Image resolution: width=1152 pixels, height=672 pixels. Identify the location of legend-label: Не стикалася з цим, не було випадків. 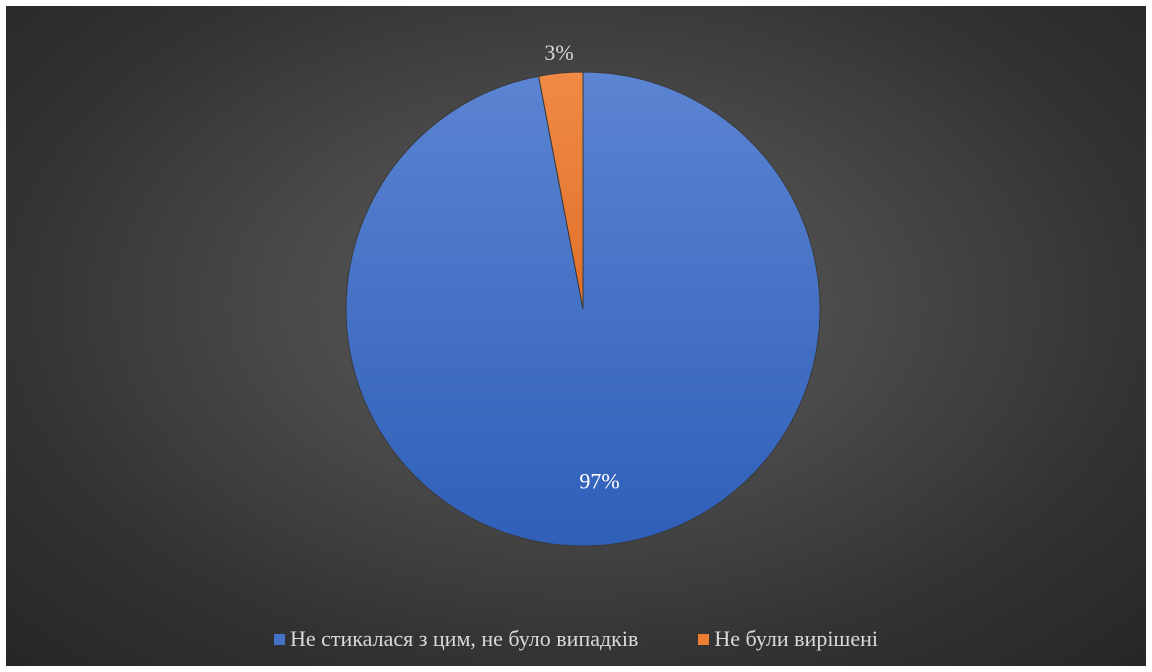
(464, 638).